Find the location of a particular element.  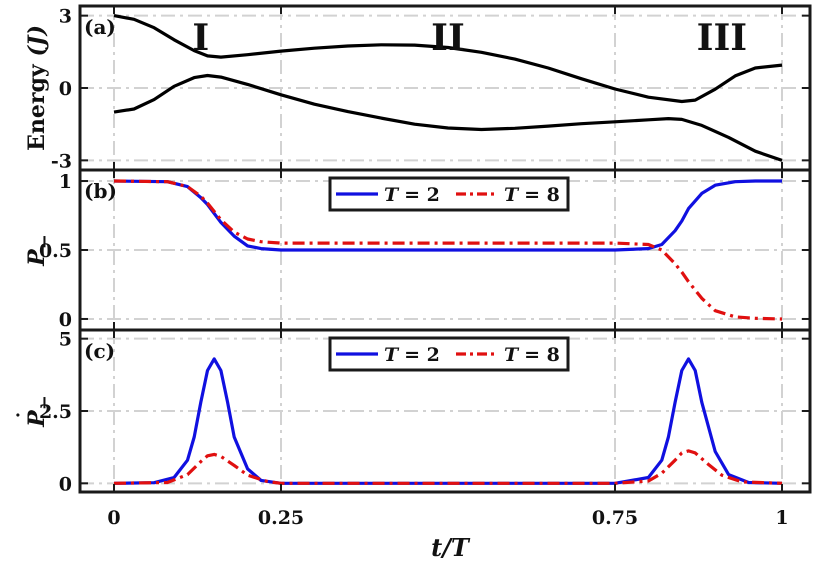

y-tick-label: 5 is located at coordinates (65, 340).